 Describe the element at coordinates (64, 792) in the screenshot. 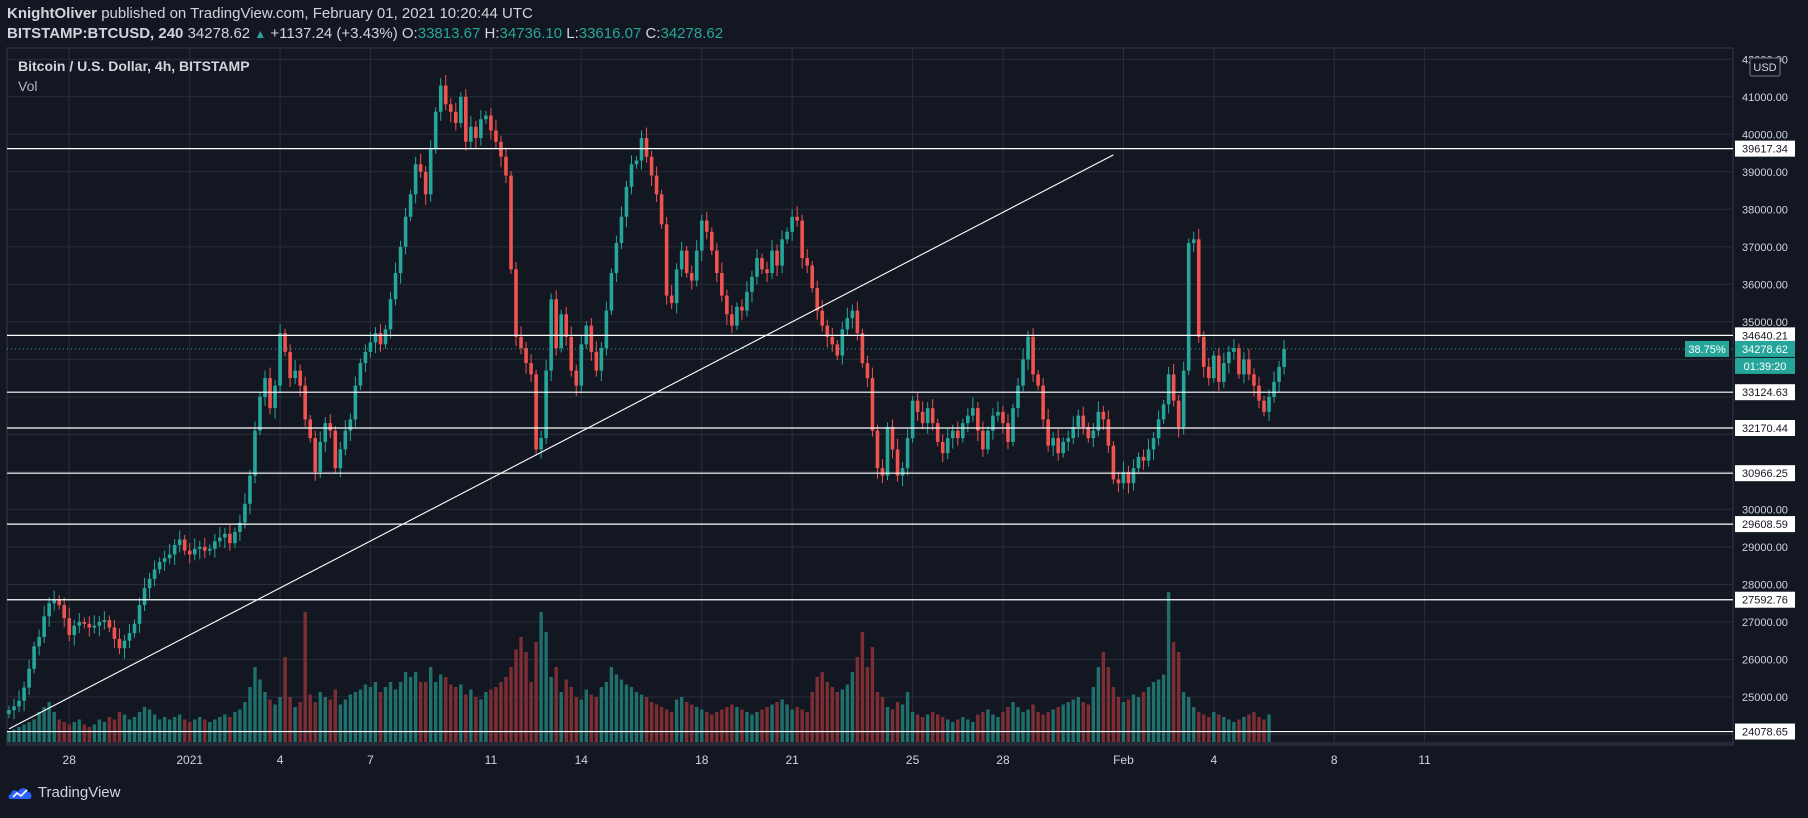

I see `tradingview-logo: TradingView` at that location.